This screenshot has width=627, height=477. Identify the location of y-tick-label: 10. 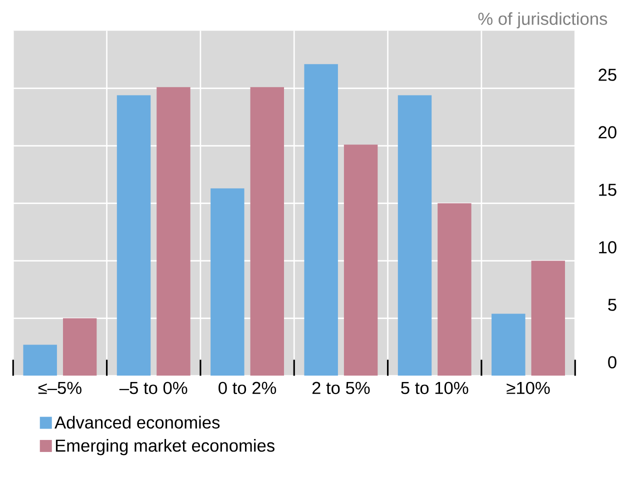
(607, 247).